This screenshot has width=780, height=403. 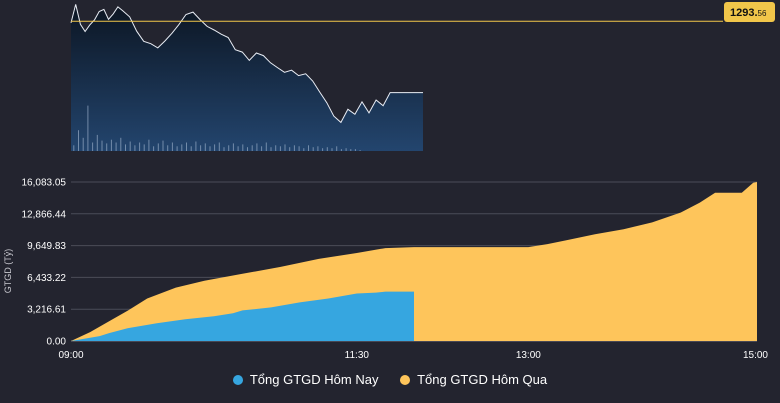 I want to click on price-badge-decimal: 56, so click(x=762, y=13).